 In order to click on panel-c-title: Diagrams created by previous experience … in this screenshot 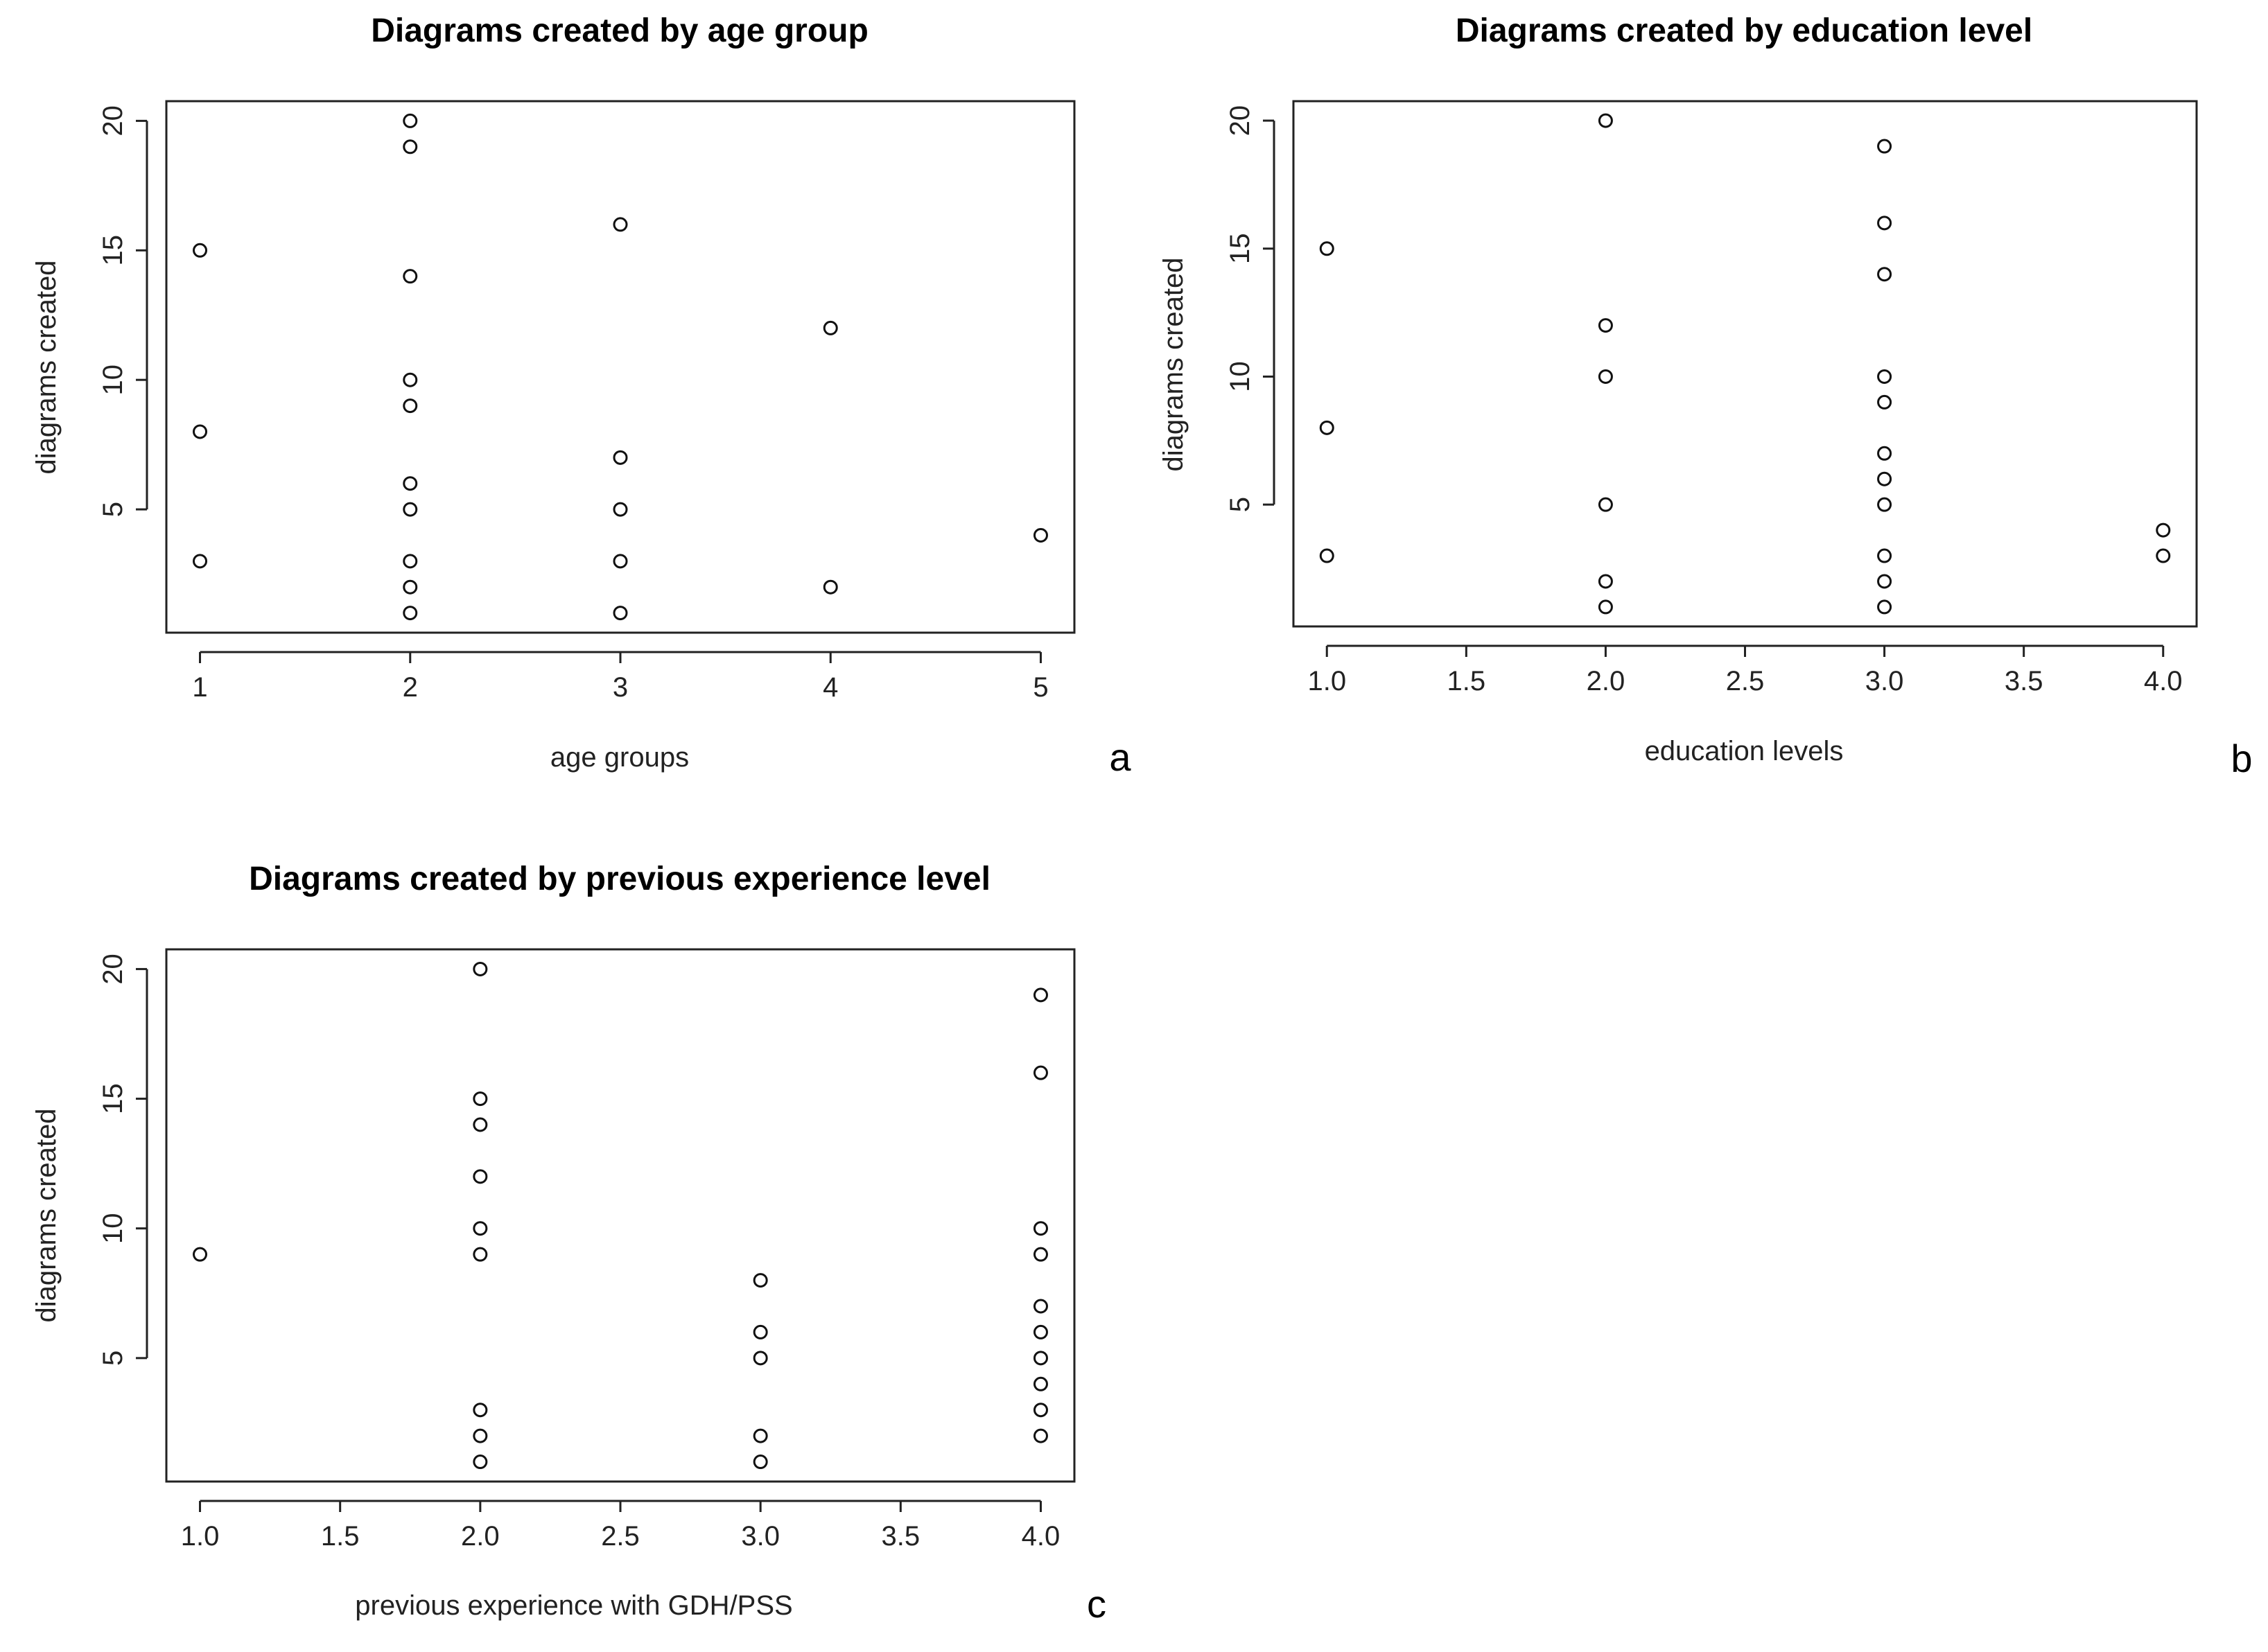, I will do `click(620, 879)`.